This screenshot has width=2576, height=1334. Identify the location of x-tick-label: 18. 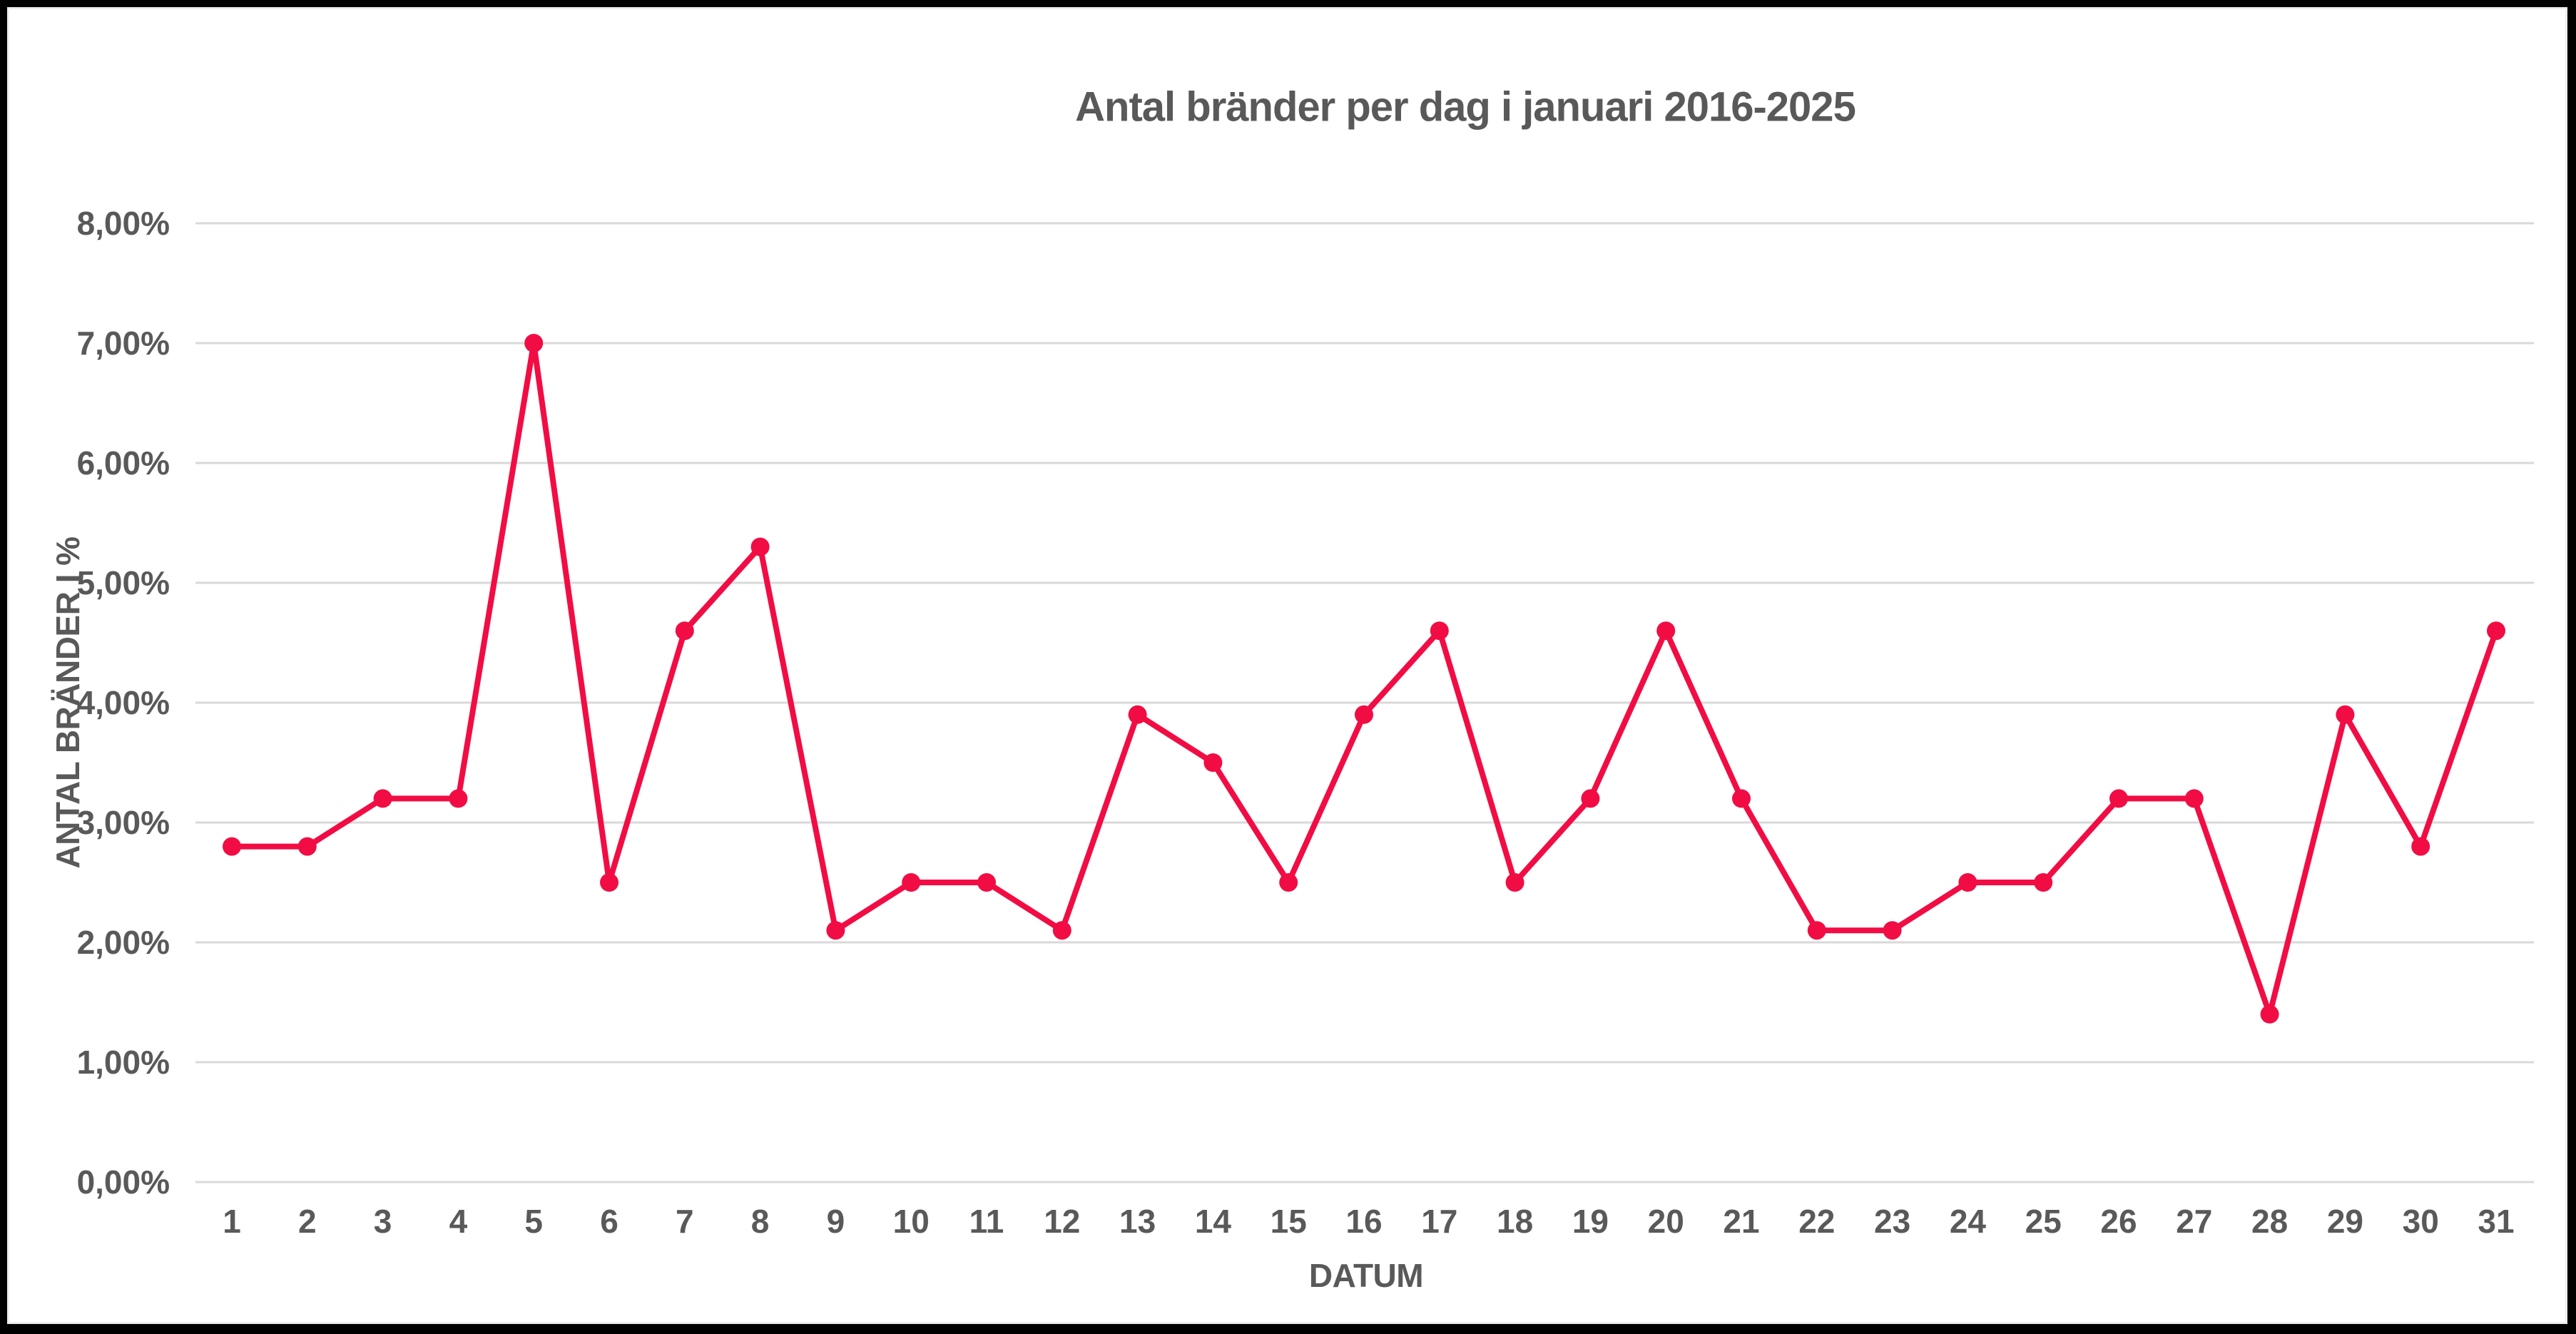
(1515, 1221).